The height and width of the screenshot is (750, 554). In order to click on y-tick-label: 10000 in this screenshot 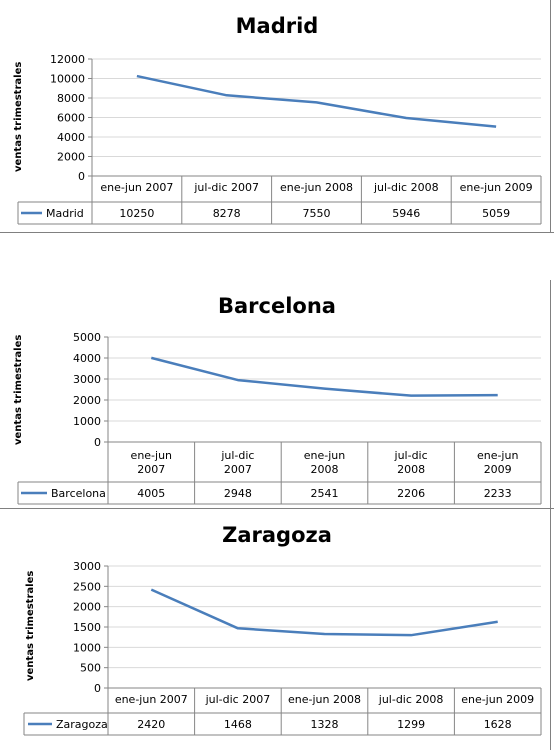, I will do `click(67, 79)`.